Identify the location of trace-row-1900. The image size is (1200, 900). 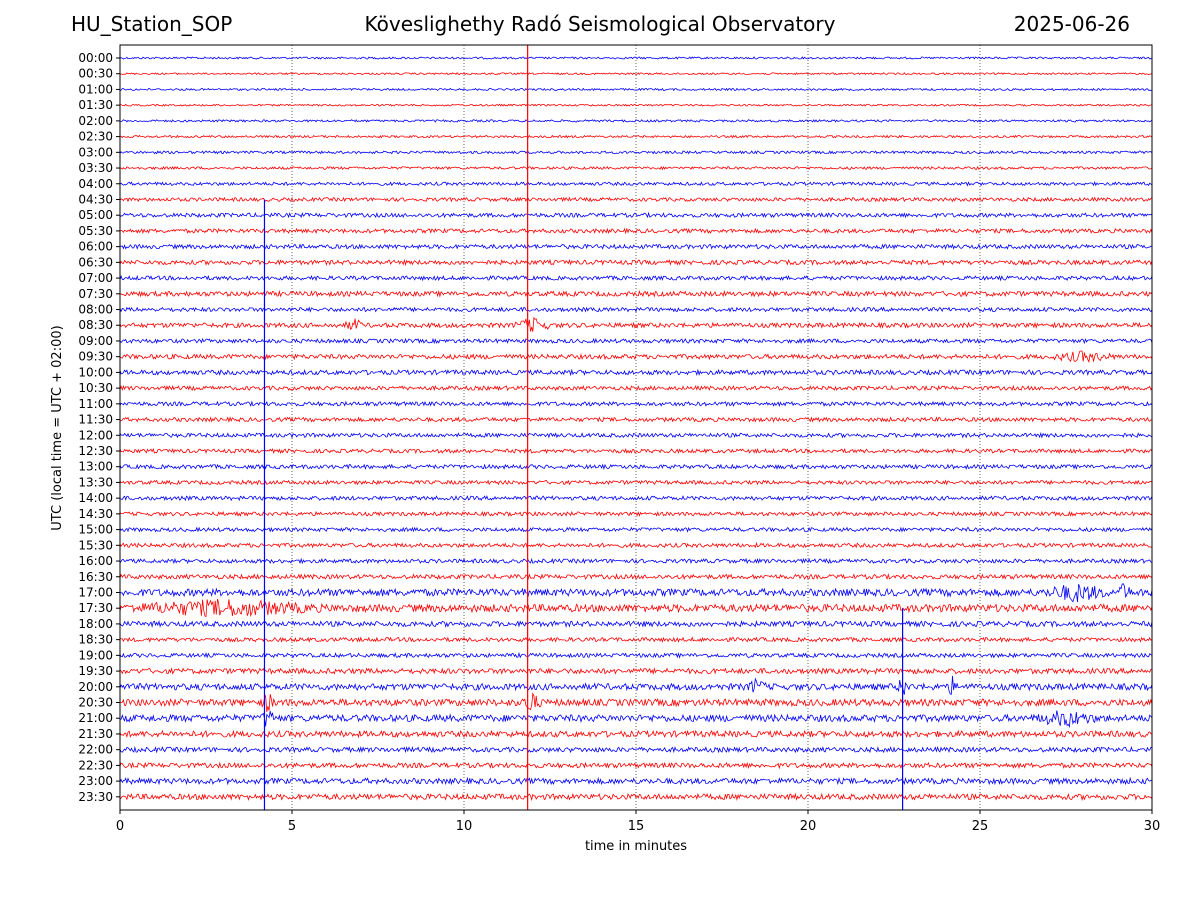
(636, 655).